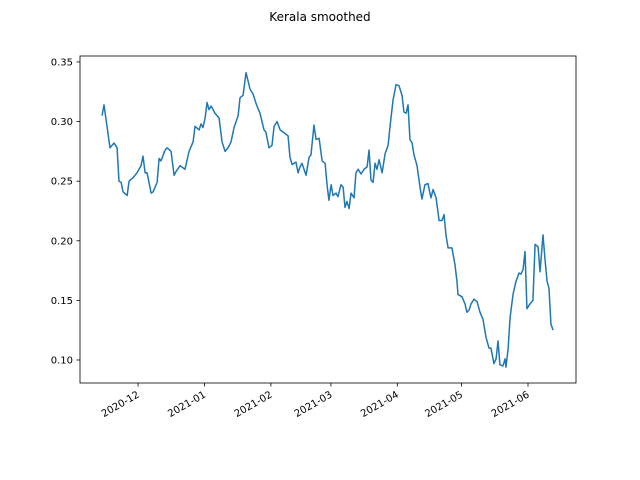 The width and height of the screenshot is (640, 480). I want to click on y-tick-label: 0.10, so click(62, 360).